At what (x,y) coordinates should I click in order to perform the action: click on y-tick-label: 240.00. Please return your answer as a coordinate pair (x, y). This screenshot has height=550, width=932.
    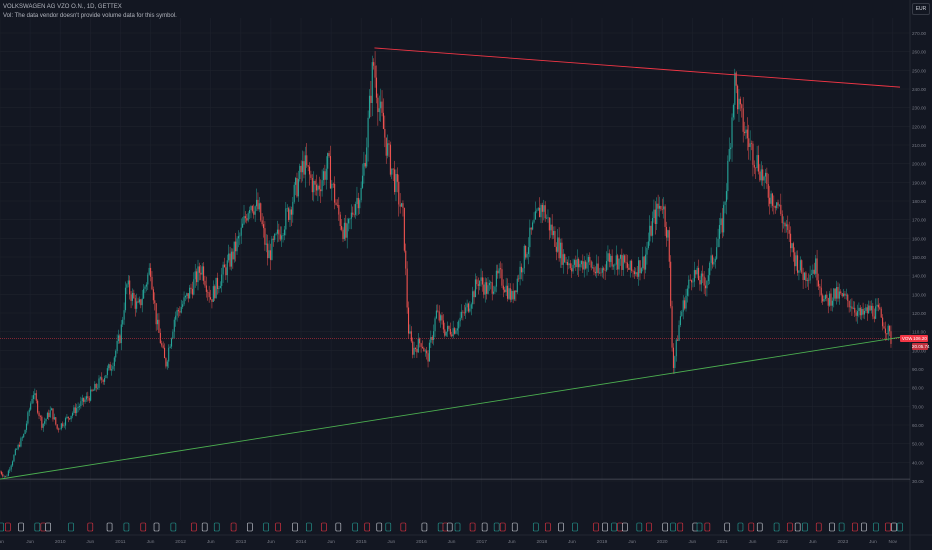
    Looking at the image, I should click on (919, 89).